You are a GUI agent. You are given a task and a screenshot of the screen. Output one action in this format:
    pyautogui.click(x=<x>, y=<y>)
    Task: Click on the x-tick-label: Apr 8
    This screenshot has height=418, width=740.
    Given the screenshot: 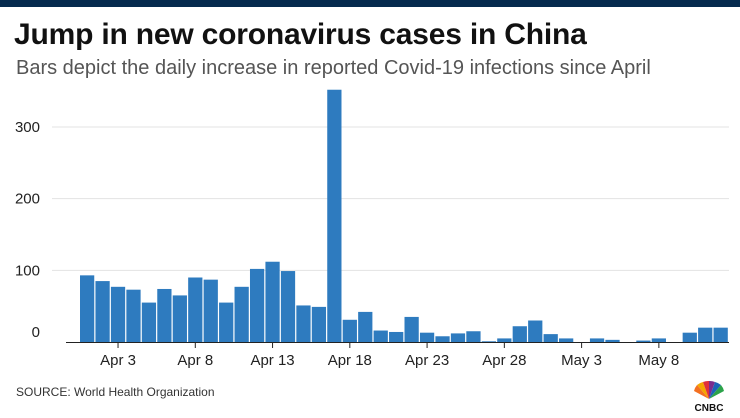 What is the action you would take?
    pyautogui.click(x=195, y=360)
    